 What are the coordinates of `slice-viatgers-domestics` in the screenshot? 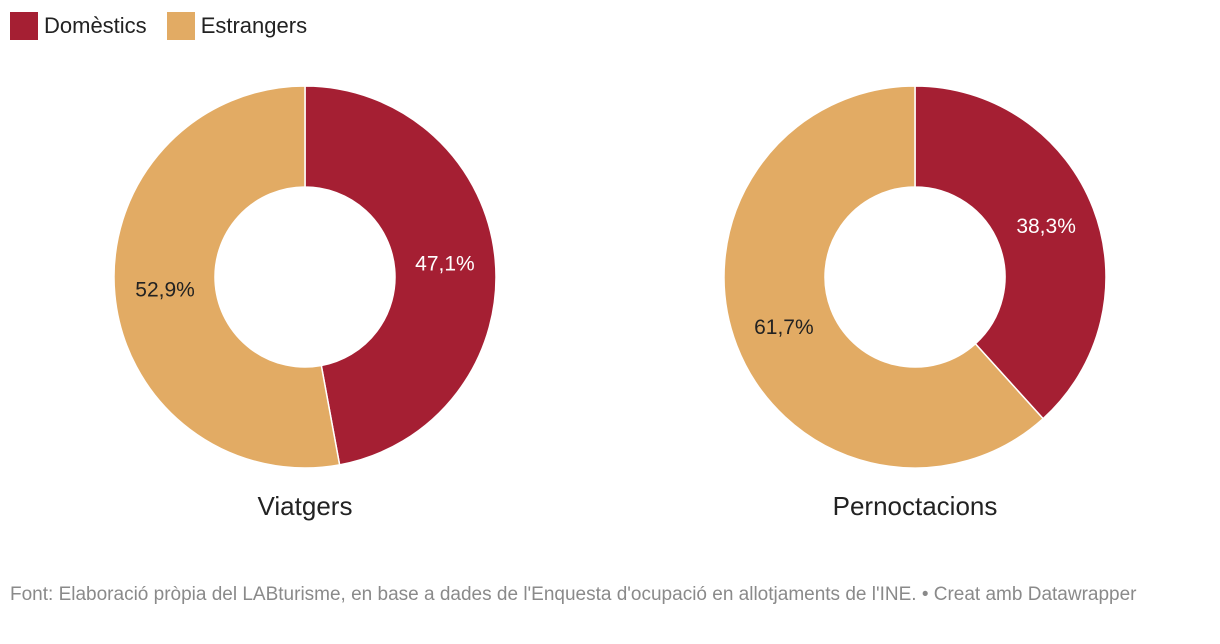 It's located at (400, 275).